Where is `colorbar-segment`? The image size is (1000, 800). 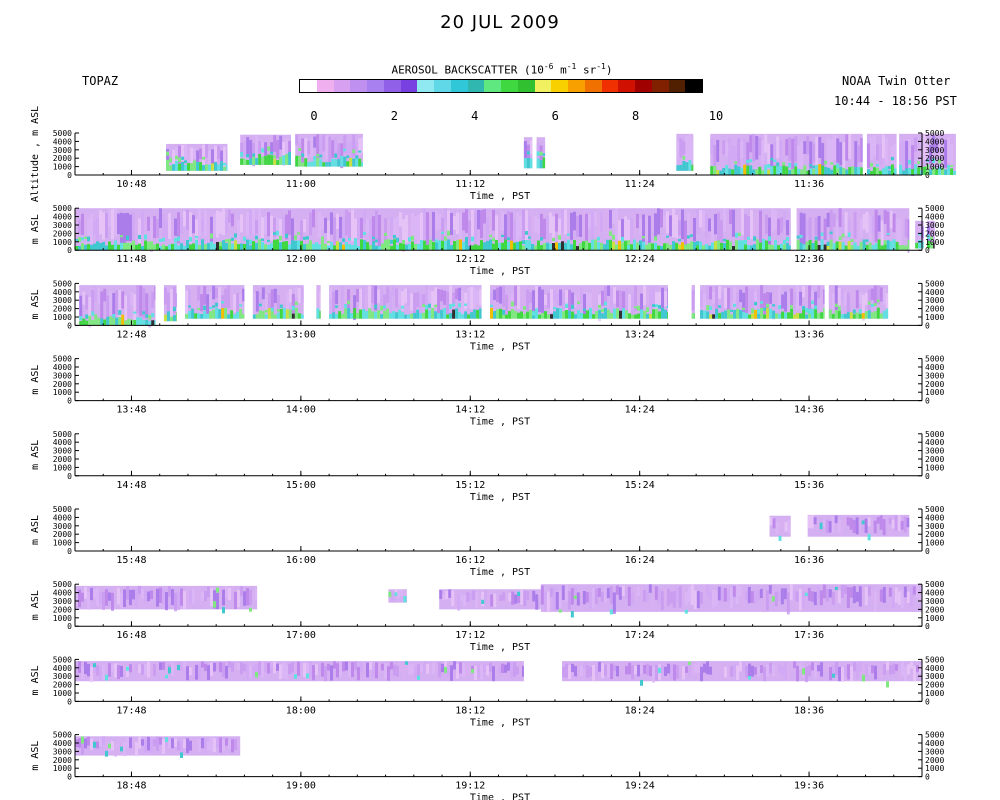
colorbar-segment is located at coordinates (509, 86).